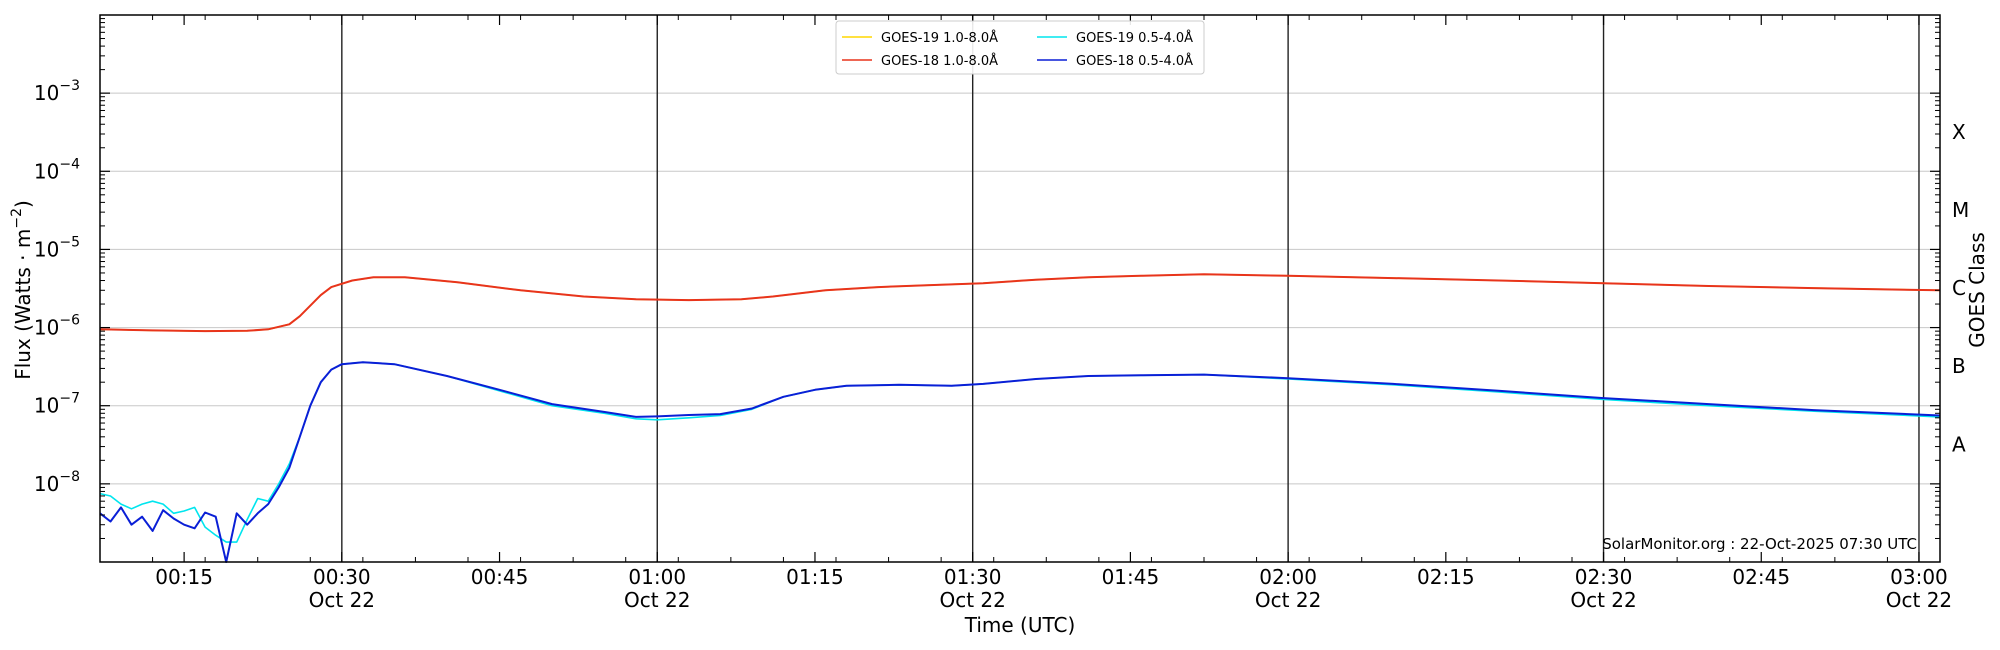 The width and height of the screenshot is (2000, 650). I want to click on y-tick-exponent: −5, so click(69, 242).